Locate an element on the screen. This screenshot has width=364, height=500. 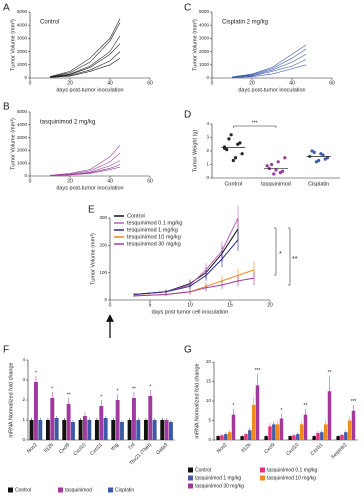
significance: *** is located at coordinates (354, 402).